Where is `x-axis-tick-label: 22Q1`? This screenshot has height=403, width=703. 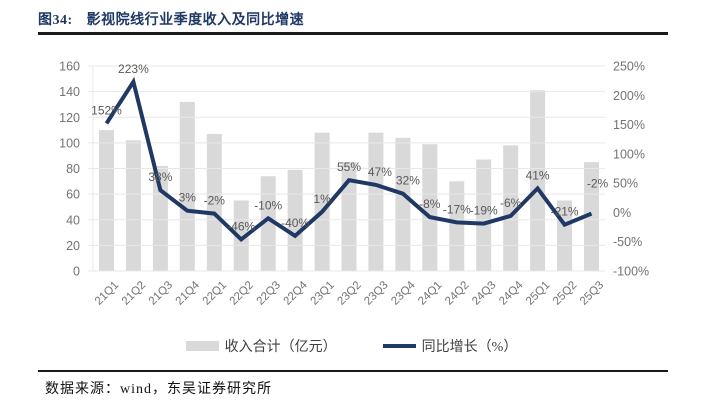
x-axis-tick-label: 22Q1 is located at coordinates (215, 293).